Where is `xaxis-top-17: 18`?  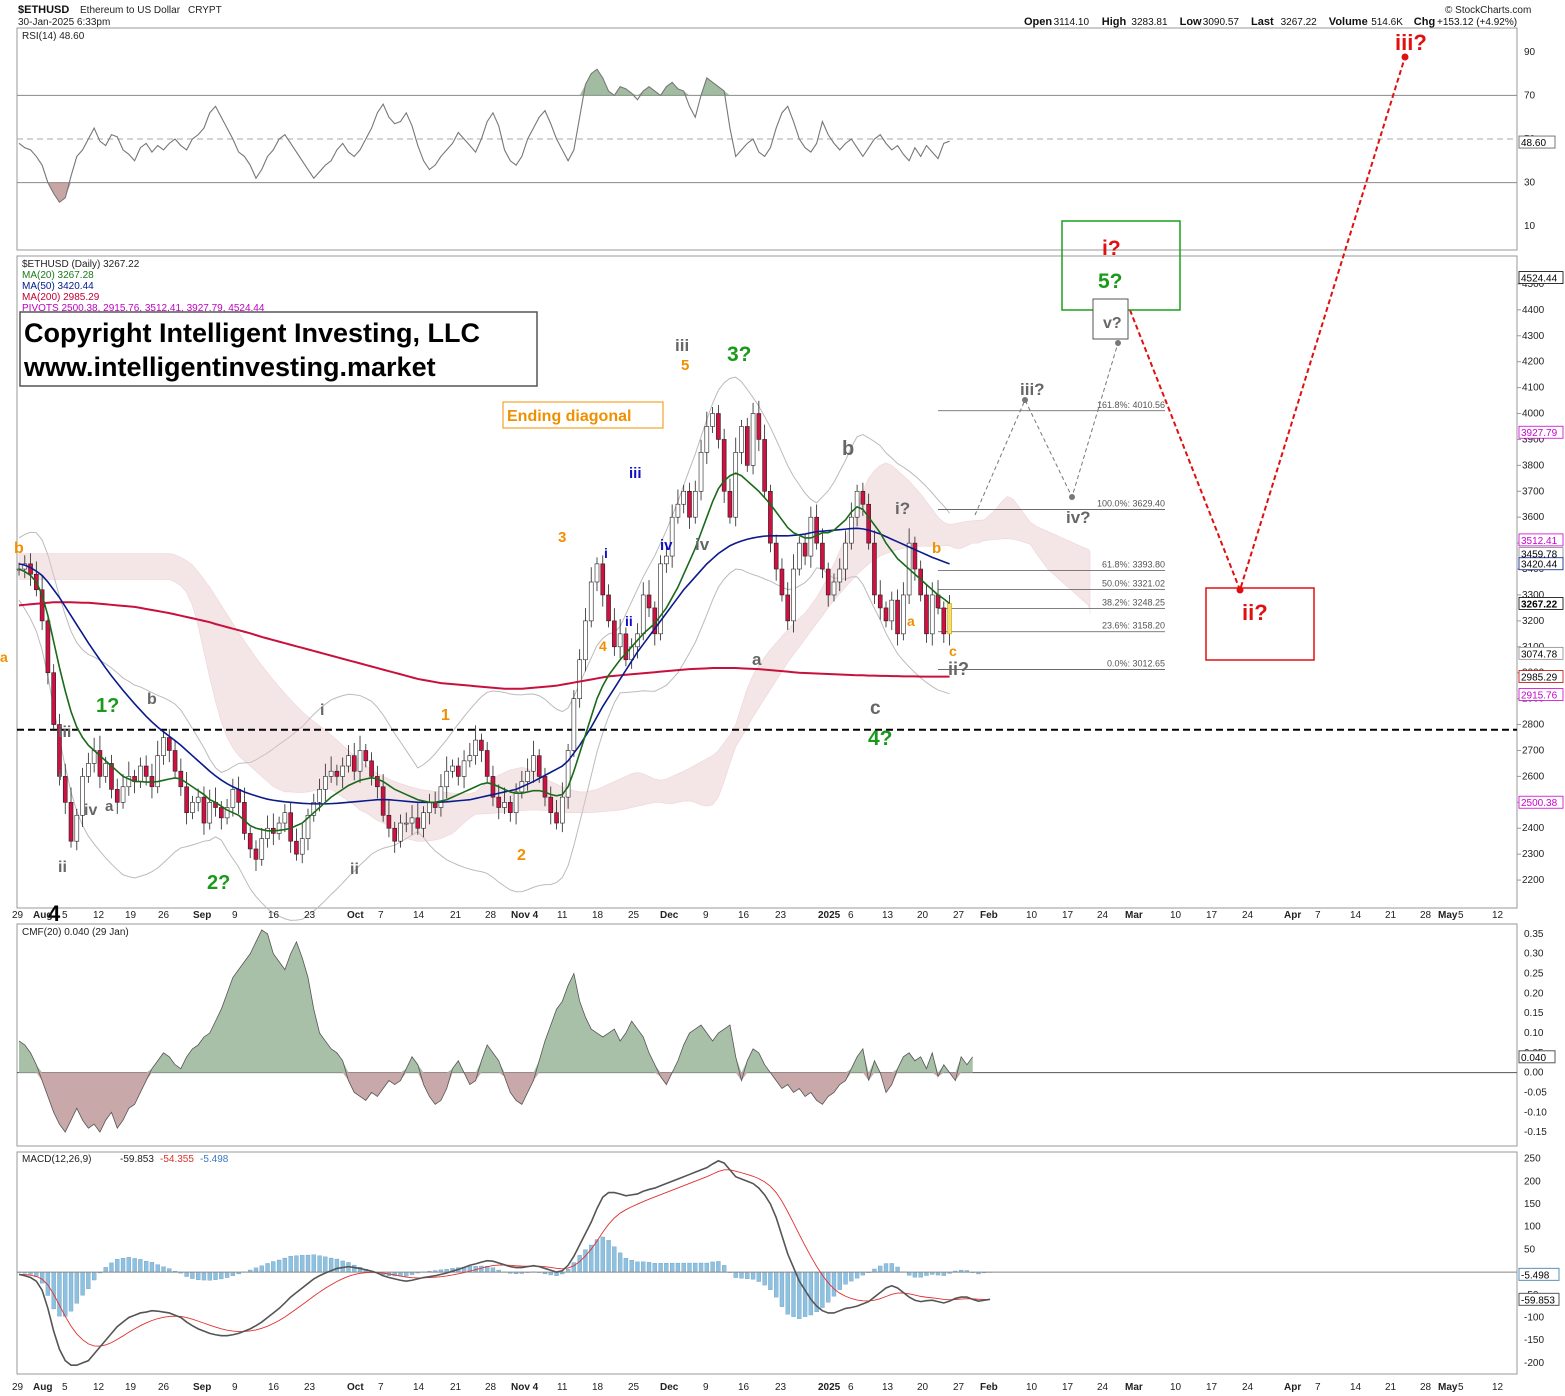 xaxis-top-17: 18 is located at coordinates (598, 915).